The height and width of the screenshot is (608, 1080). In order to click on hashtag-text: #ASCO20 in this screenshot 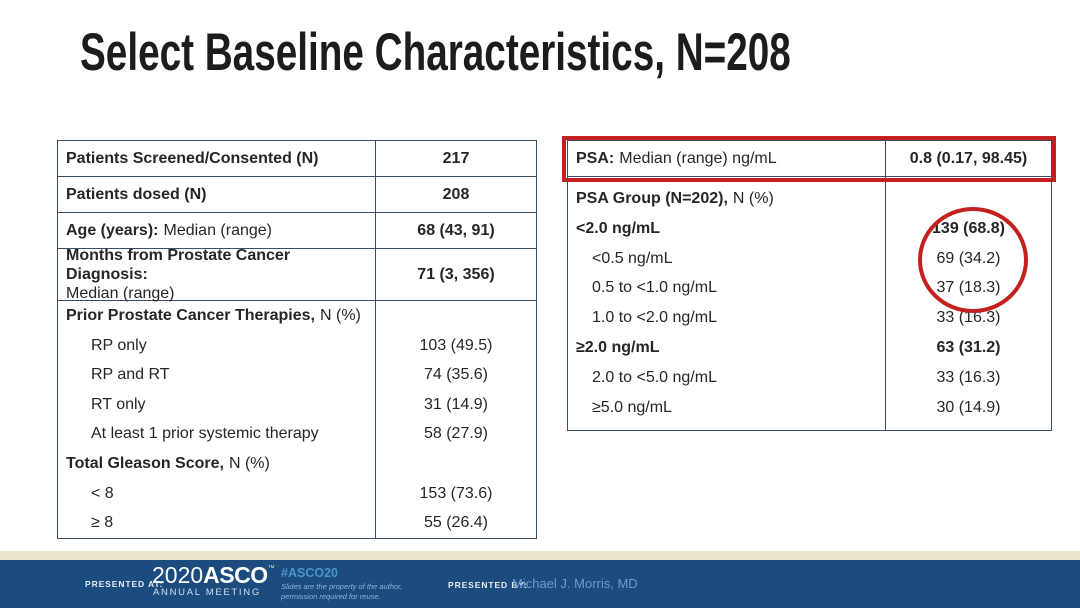, I will do `click(309, 573)`.